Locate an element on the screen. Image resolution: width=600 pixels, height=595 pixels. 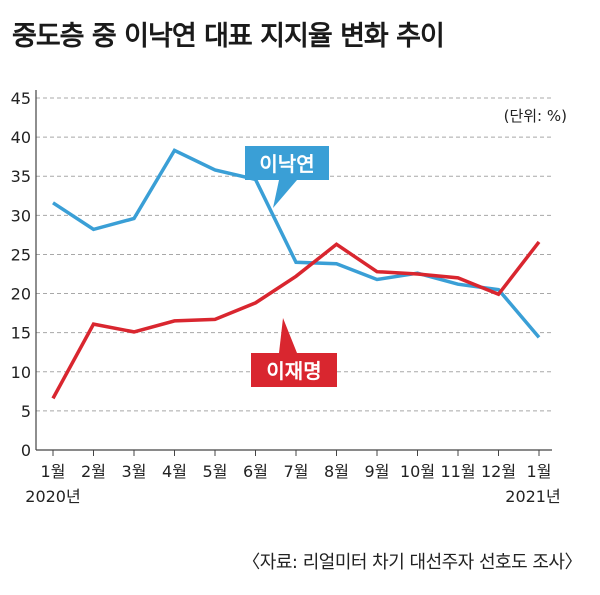
y-tick-label: 10 is located at coordinates (21, 372).